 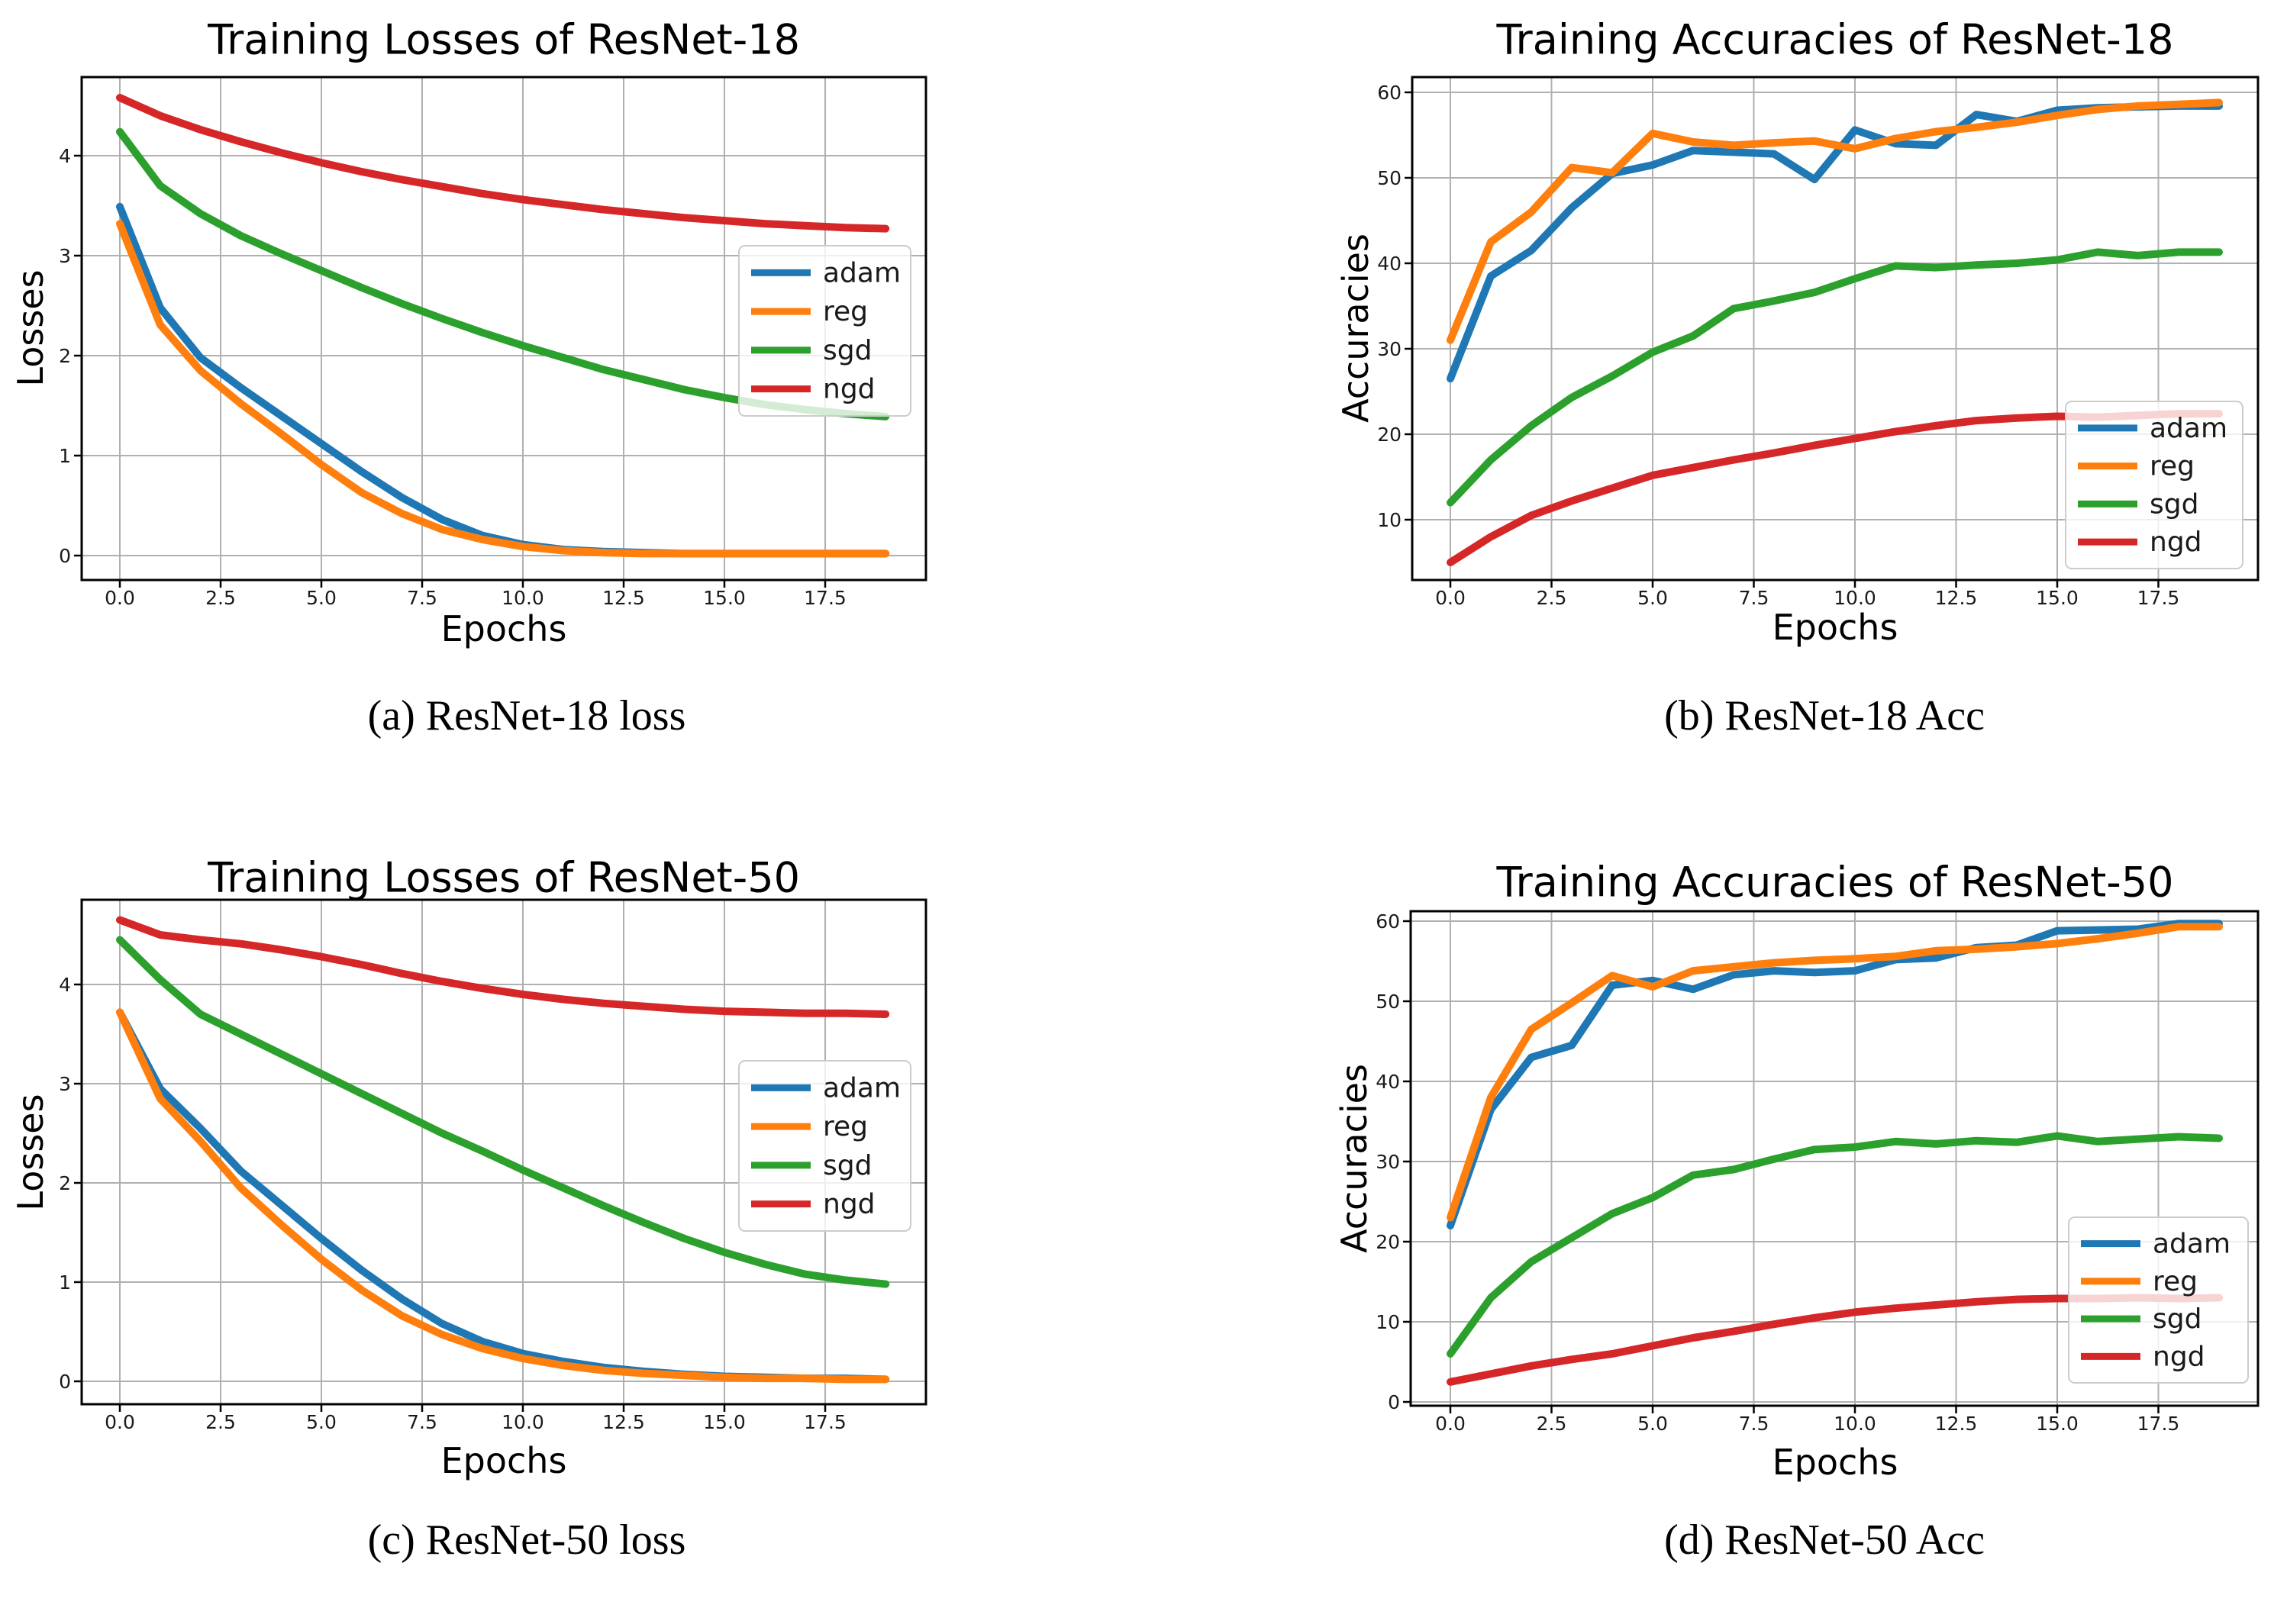 What do you see at coordinates (1835, 39) in the screenshot?
I see `chart-b-title: Training Accuracies of ResNet-18` at bounding box center [1835, 39].